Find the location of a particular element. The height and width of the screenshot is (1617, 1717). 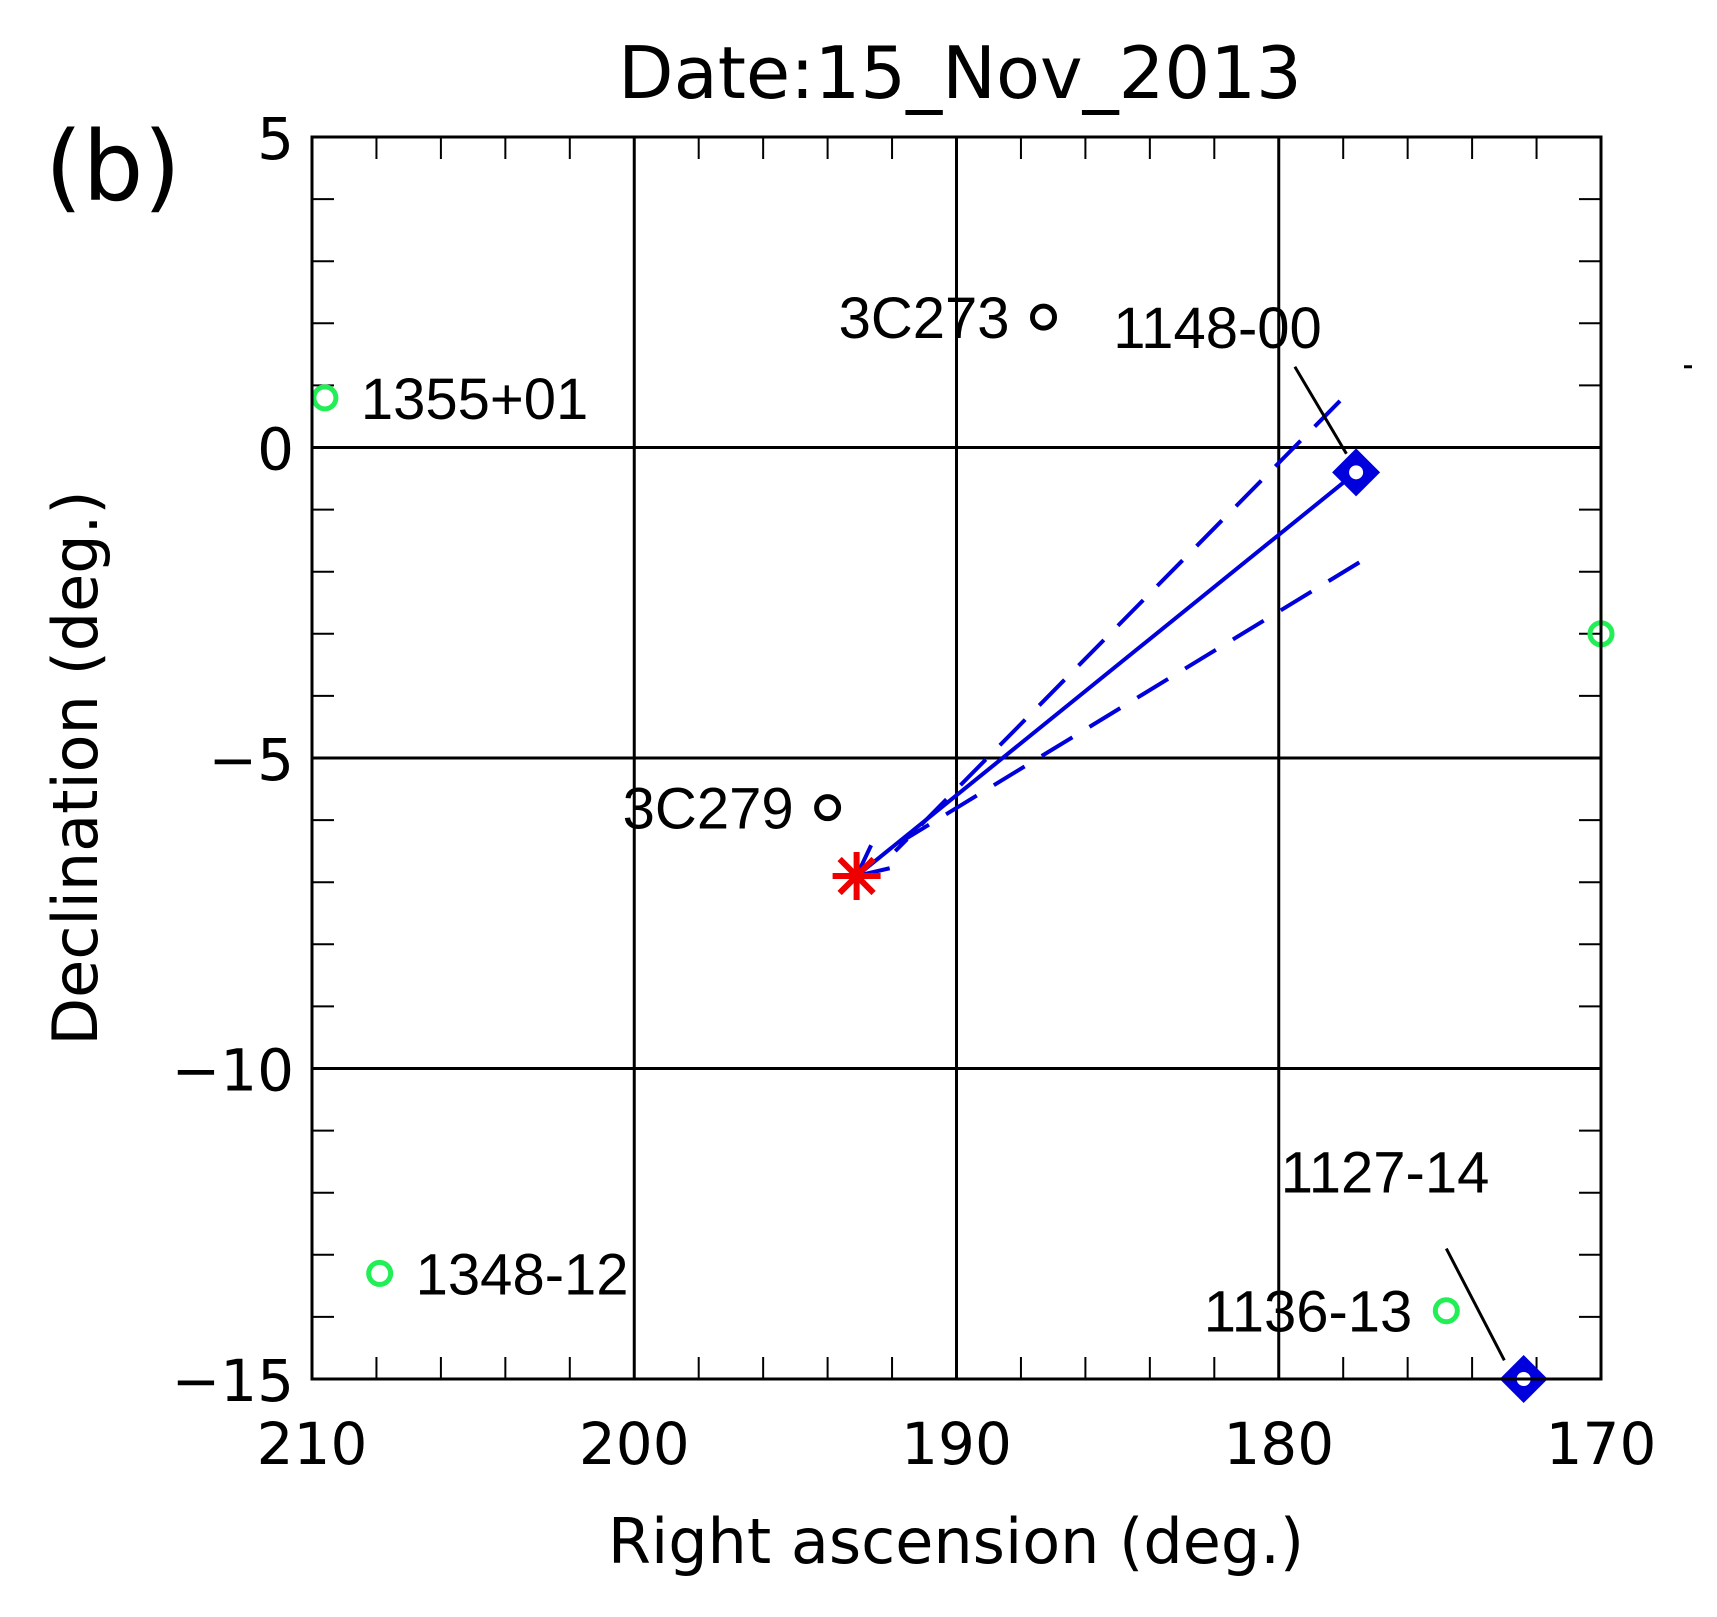

chart-title: Date:15_Nov_2013 is located at coordinates (960, 73).